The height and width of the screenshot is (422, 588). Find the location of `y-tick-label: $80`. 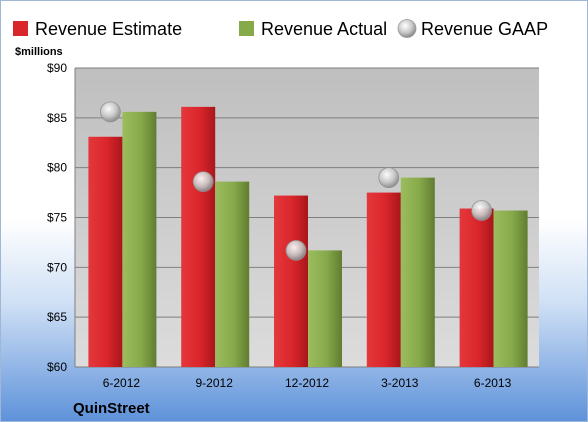

y-tick-label: $80 is located at coordinates (57, 168).